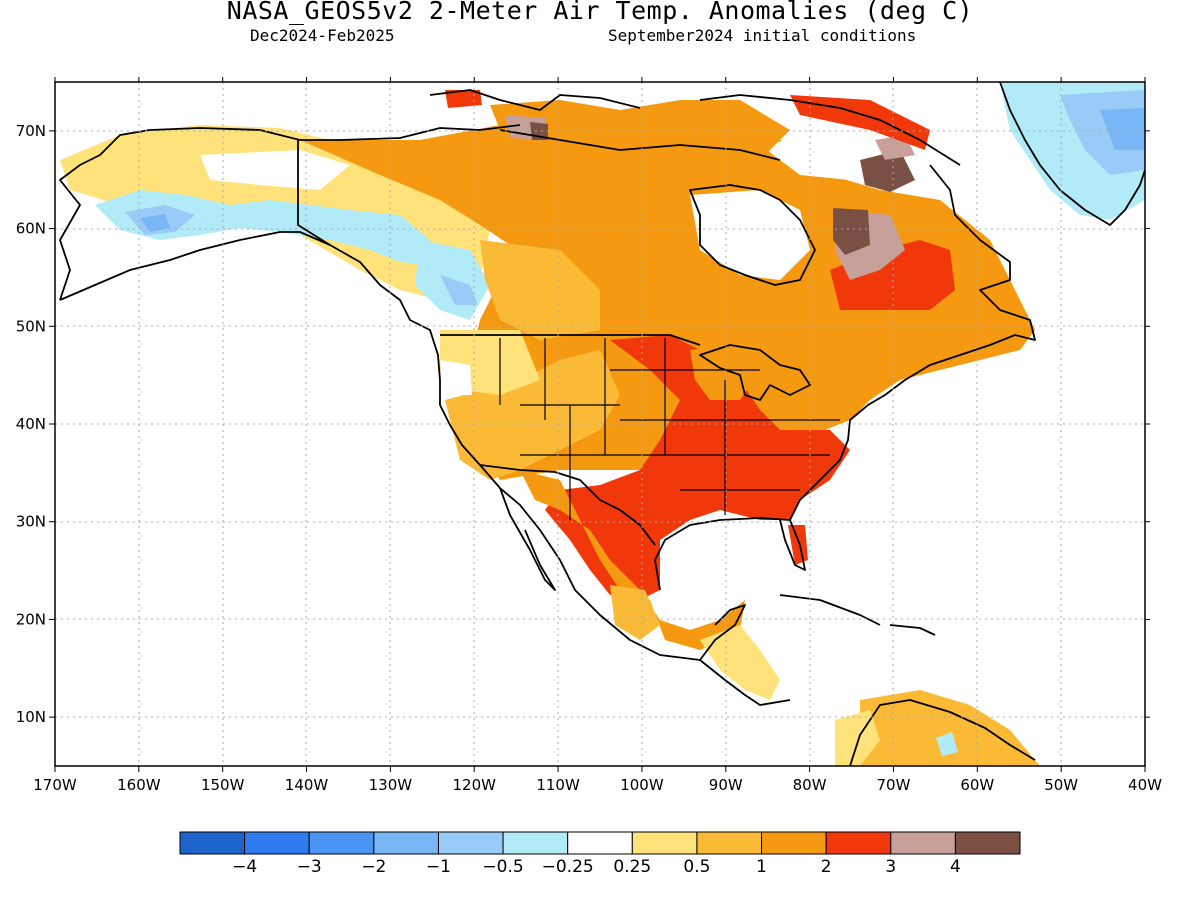 Image resolution: width=1200 pixels, height=900 pixels. Describe the element at coordinates (540, 290) in the screenshot. I see `shade-westcanada-light` at that location.